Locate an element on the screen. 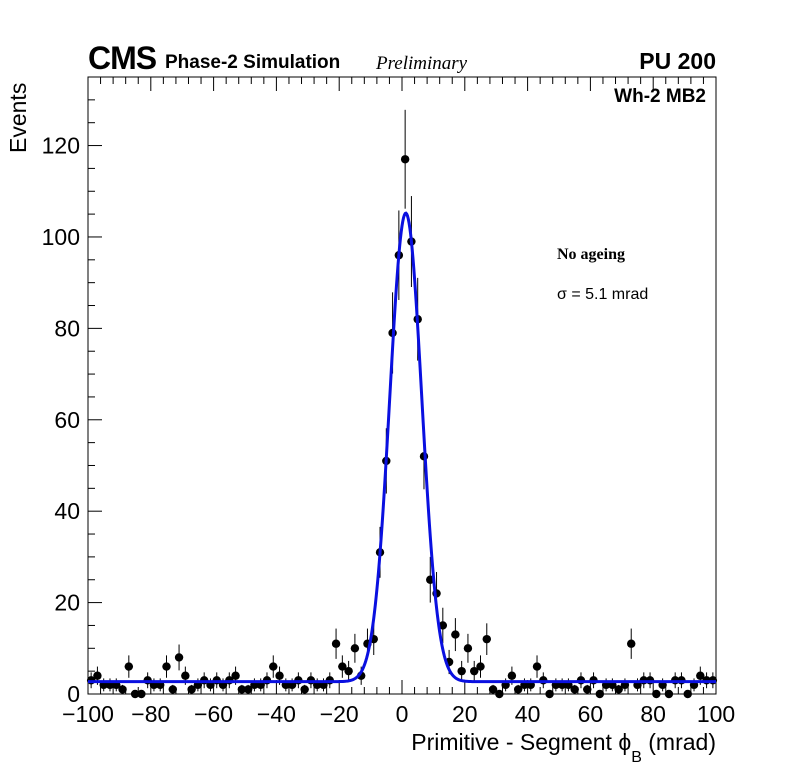 This screenshot has width=796, height=772. x-axis-label-main: Primitive - Segment ϕ is located at coordinates (521, 742).